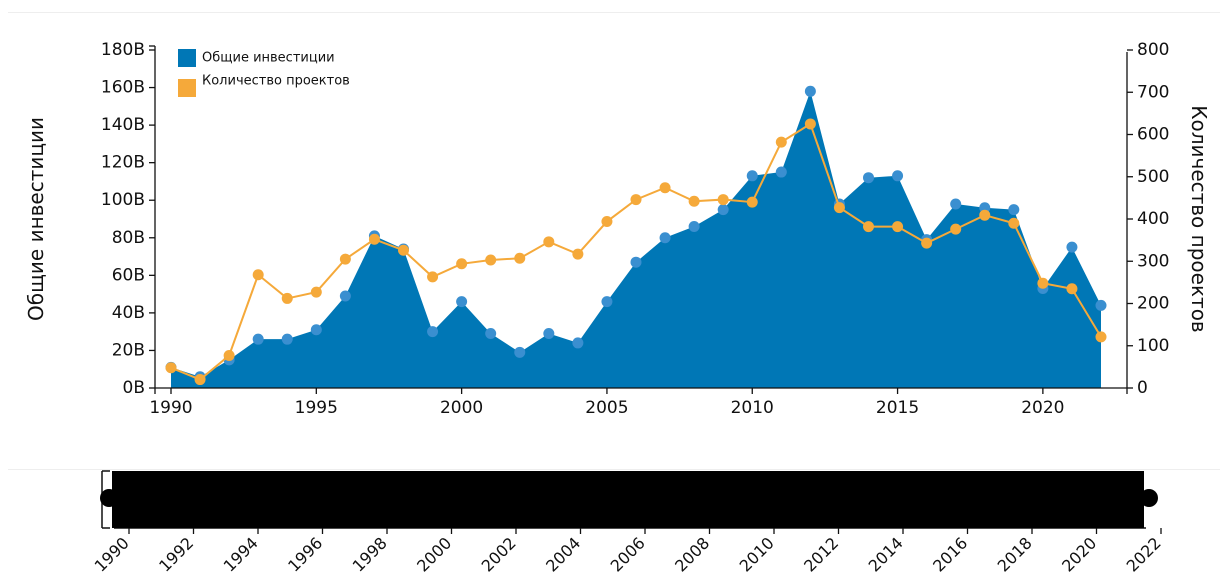 The width and height of the screenshot is (1226, 584). Describe the element at coordinates (499, 554) in the screenshot. I see `brush-tick-label: 2002` at that location.